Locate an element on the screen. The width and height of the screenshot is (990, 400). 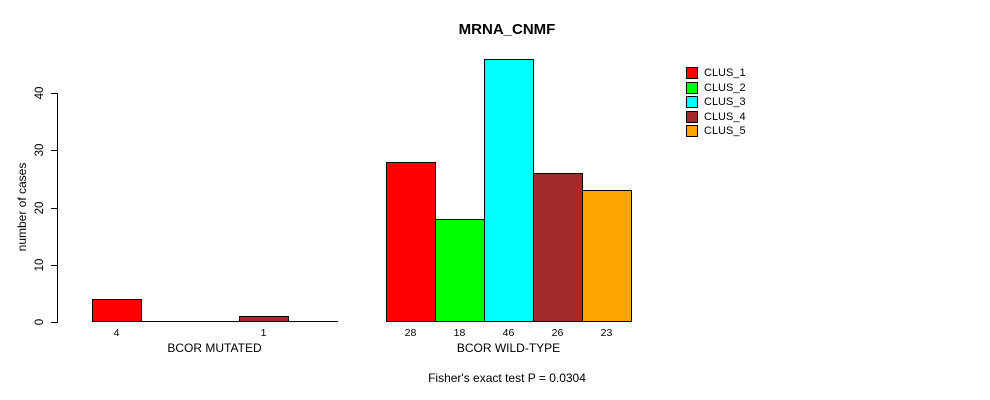
legend-item-label: CLUS_2 is located at coordinates (725, 87).